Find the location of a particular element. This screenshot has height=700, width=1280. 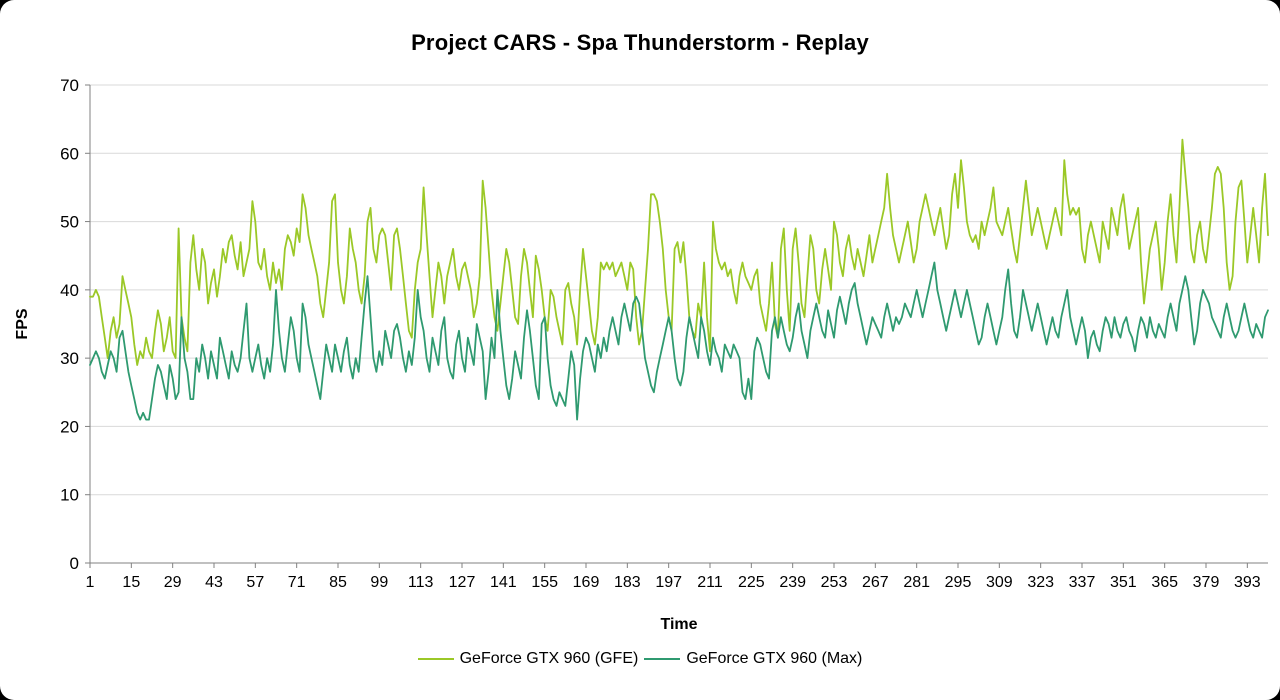

y-tick-label: 60 is located at coordinates (69, 153).